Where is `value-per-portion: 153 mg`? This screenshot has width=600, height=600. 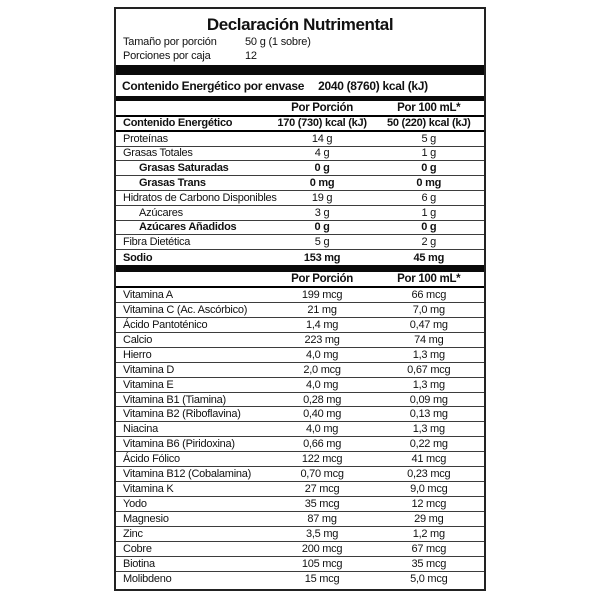 value-per-portion: 153 mg is located at coordinates (322, 257).